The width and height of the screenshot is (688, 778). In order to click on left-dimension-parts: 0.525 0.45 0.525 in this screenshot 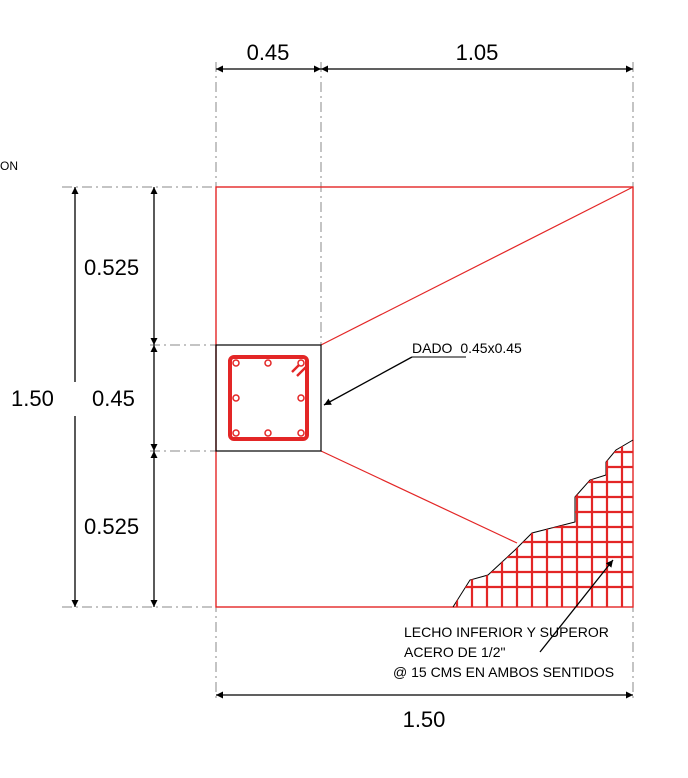, I will do `click(120, 397)`.